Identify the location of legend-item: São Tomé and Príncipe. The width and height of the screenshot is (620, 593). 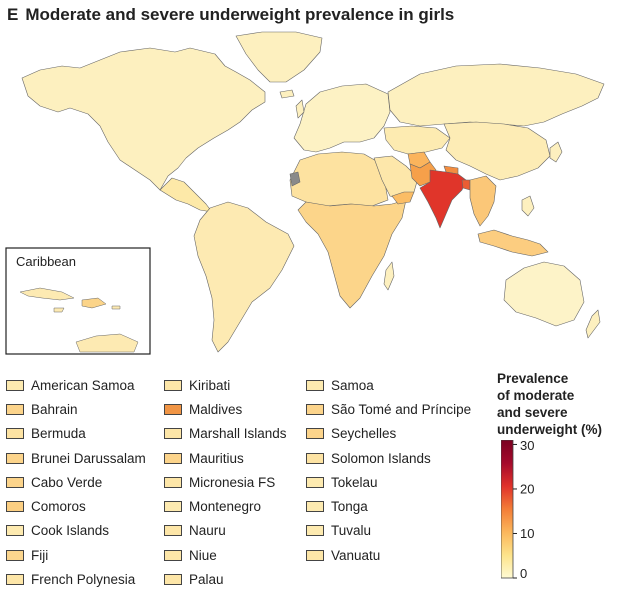
(388, 409).